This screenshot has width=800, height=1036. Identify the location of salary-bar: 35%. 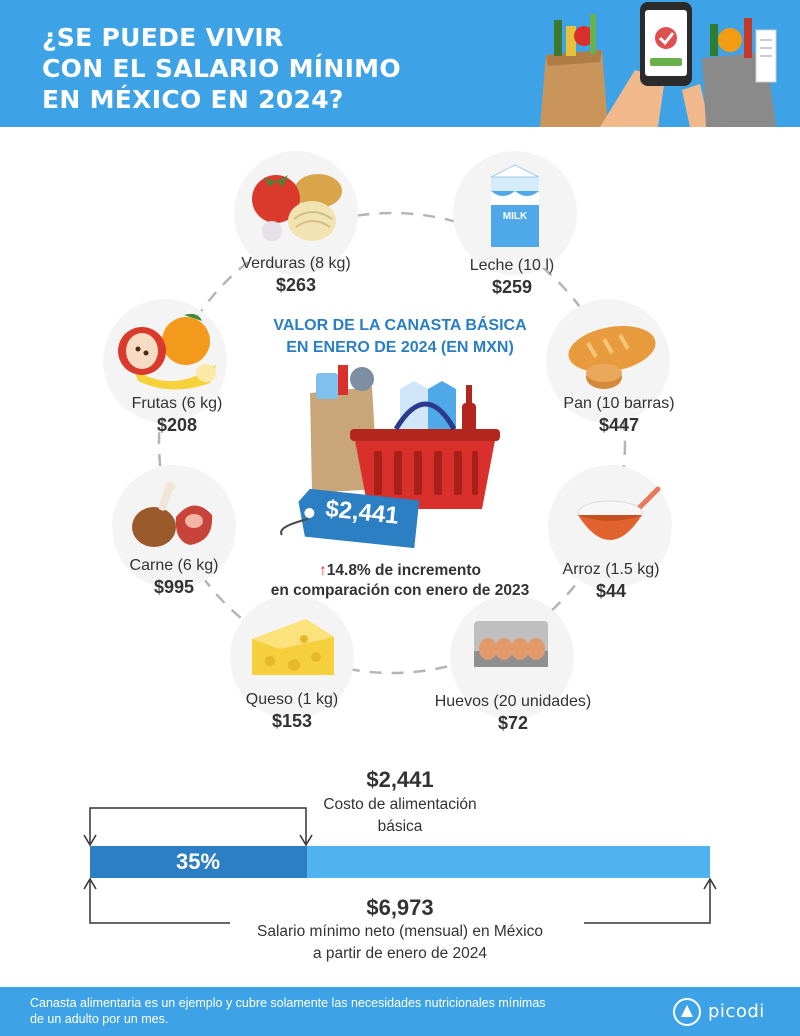
(400, 862).